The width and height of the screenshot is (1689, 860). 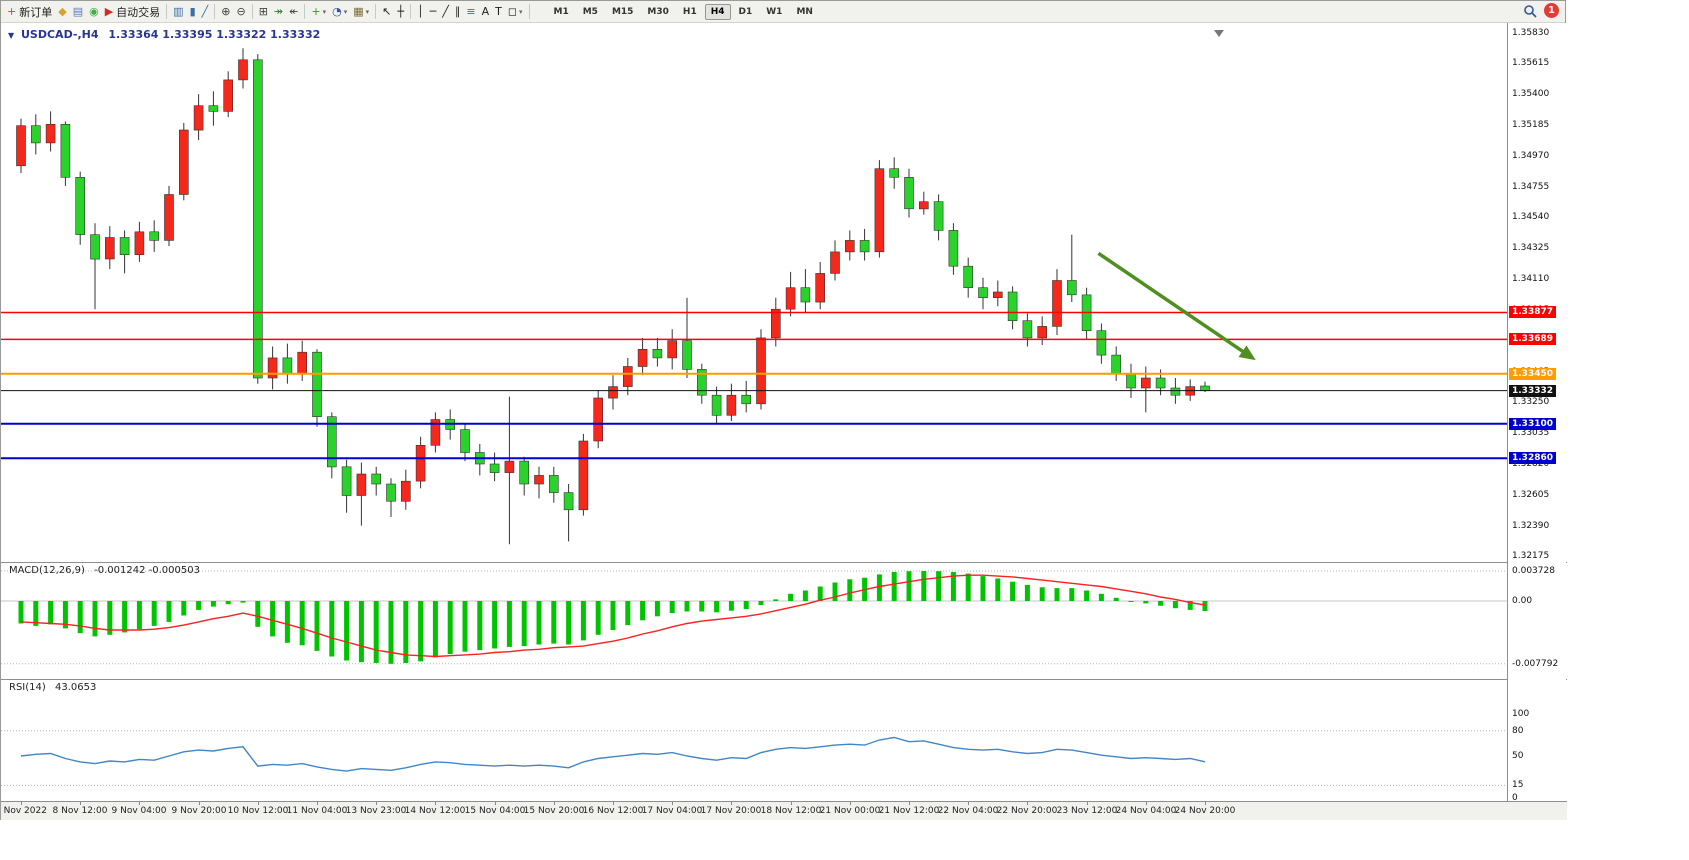 I want to click on channel-tool-button: ∥, so click(x=458, y=12).